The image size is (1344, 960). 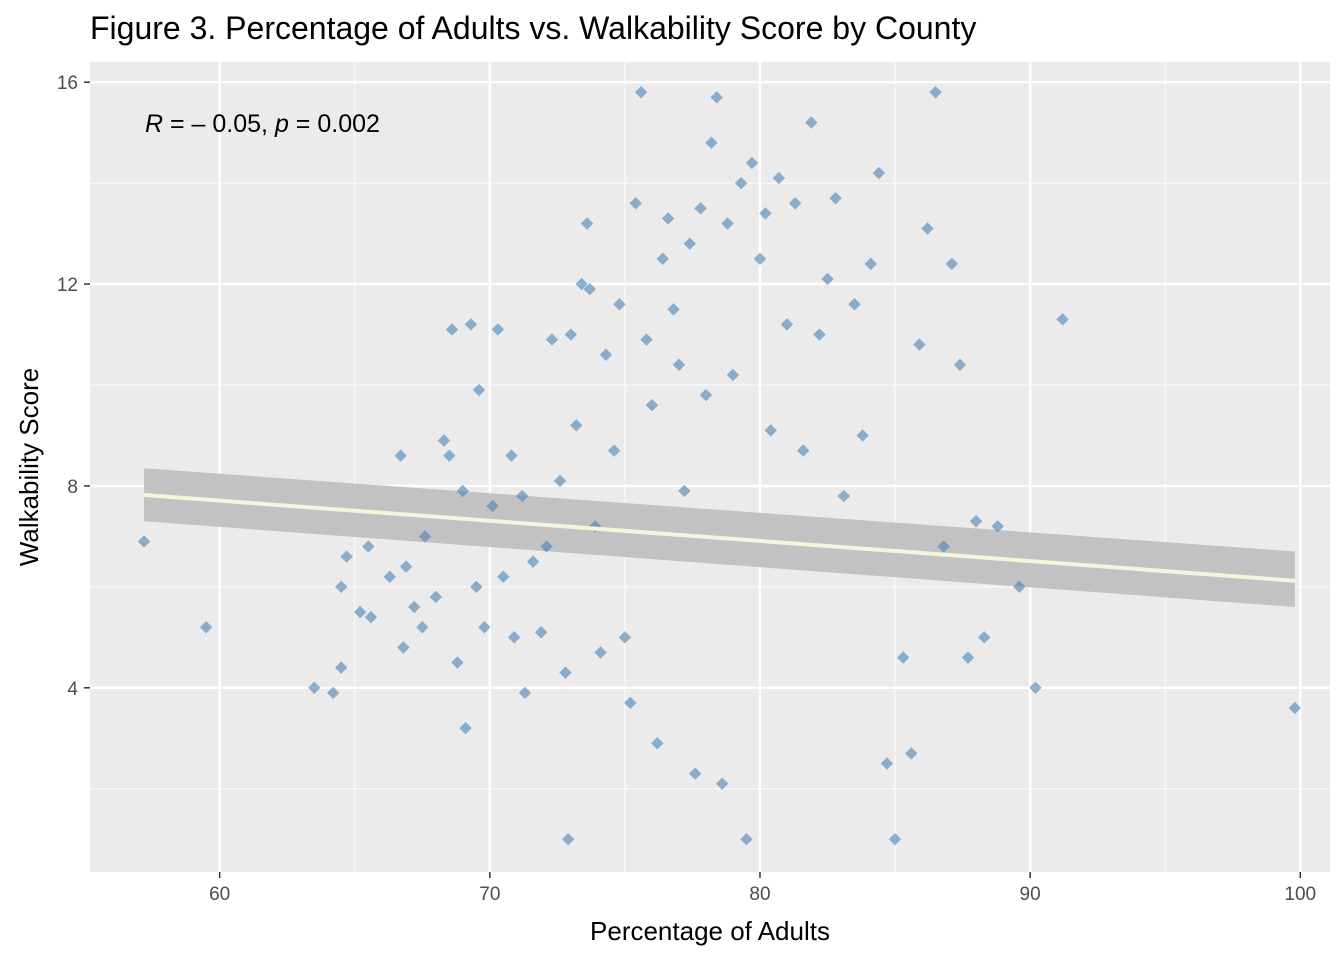 What do you see at coordinates (1300, 894) in the screenshot?
I see `x-tick-label: 100` at bounding box center [1300, 894].